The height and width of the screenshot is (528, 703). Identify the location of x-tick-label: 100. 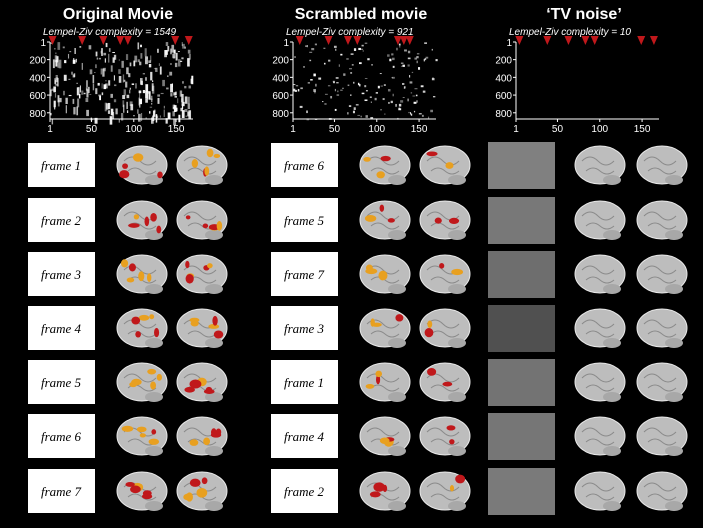
(133, 129).